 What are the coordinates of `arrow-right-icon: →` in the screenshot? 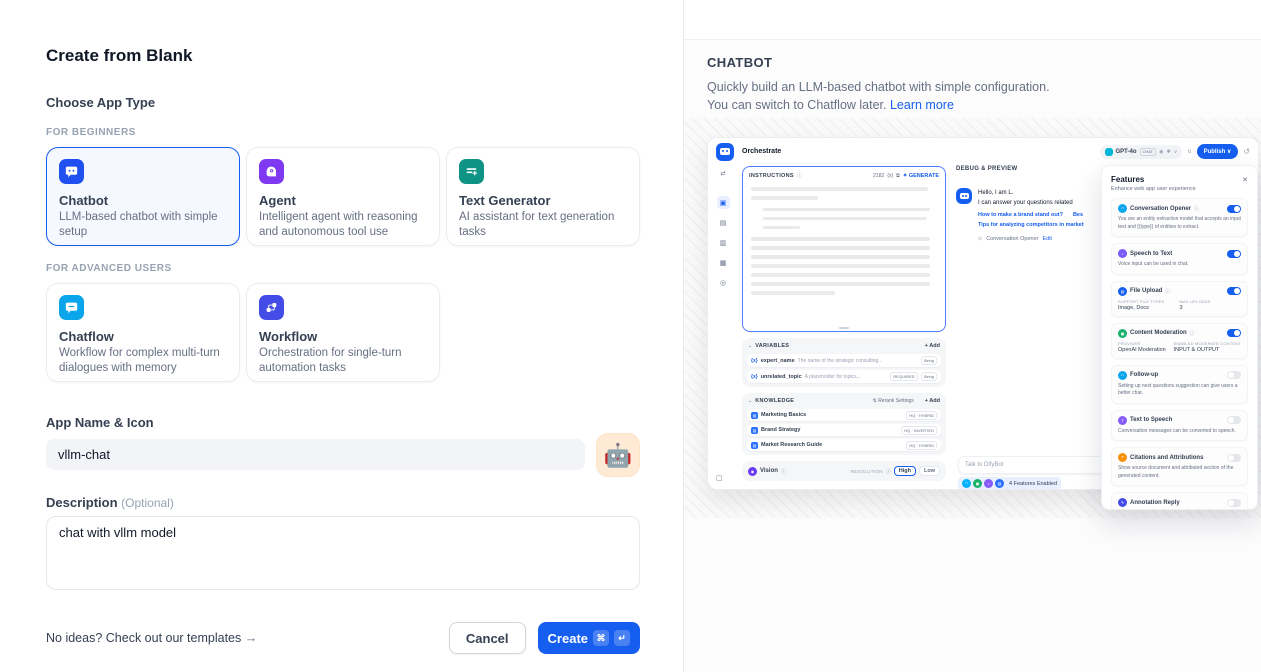 It's located at (251, 638).